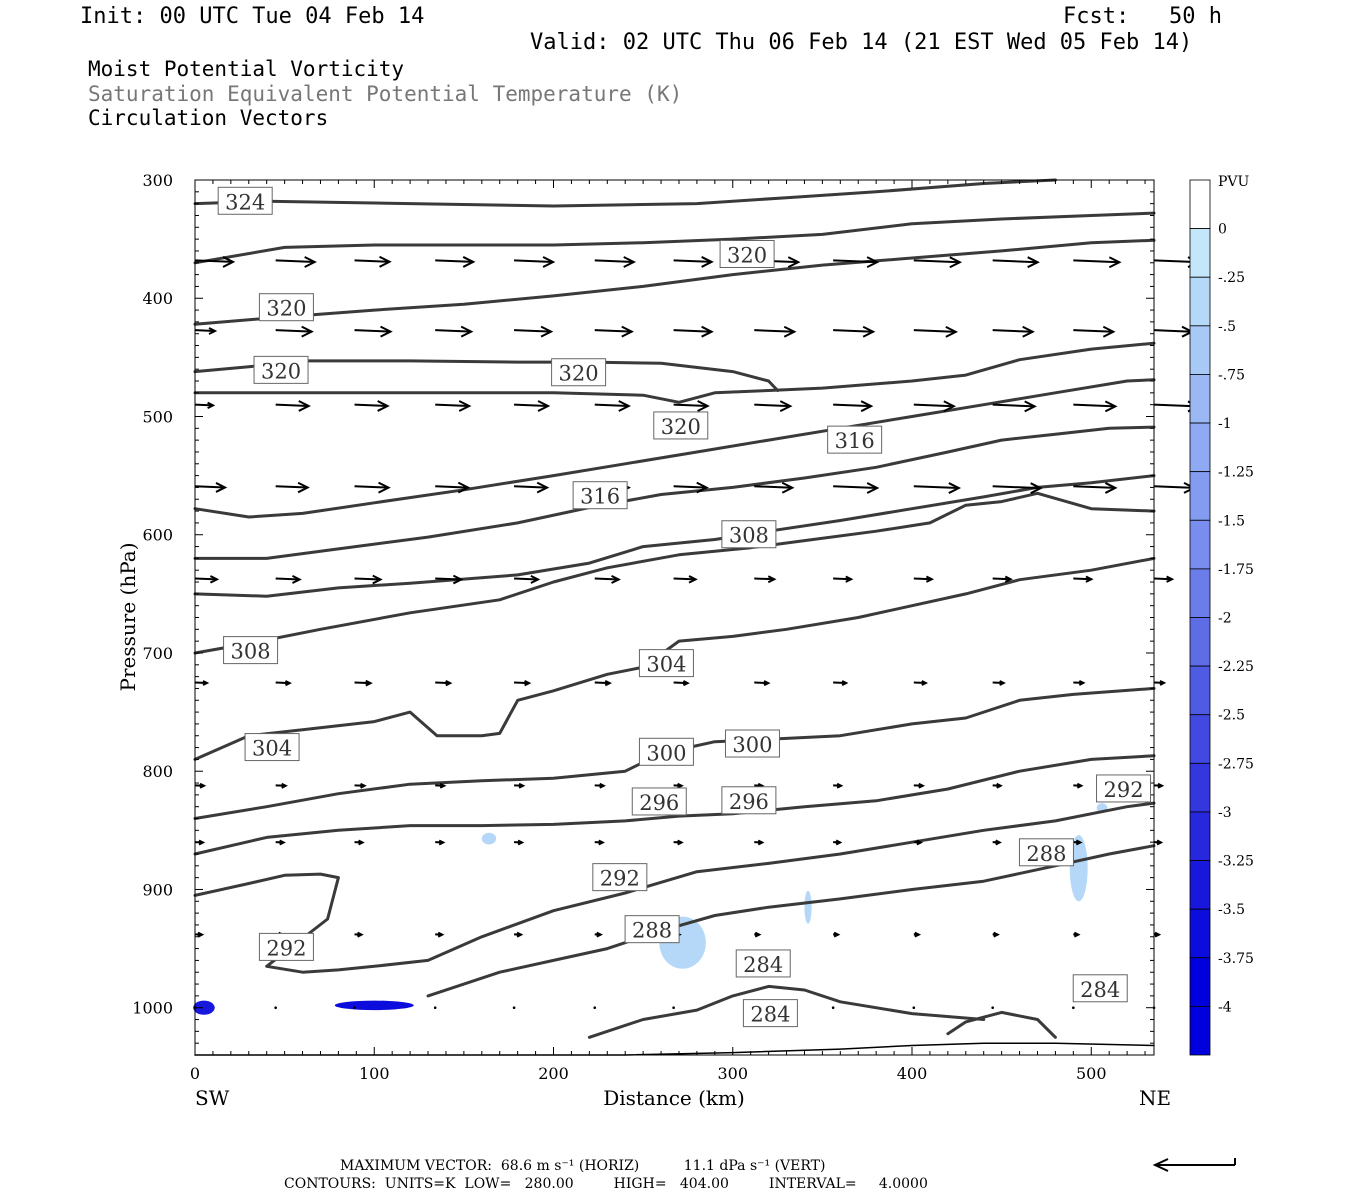 This screenshot has height=1200, width=1350. Describe the element at coordinates (272, 747) in the screenshot. I see `contour-label-304-11: 304` at that location.